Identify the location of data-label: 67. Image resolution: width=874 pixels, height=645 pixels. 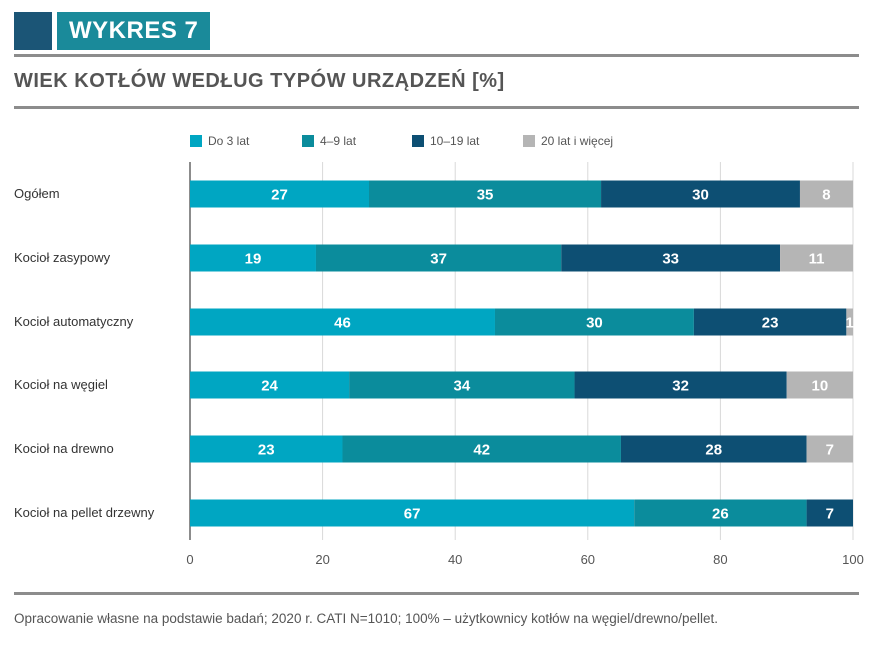
(412, 514).